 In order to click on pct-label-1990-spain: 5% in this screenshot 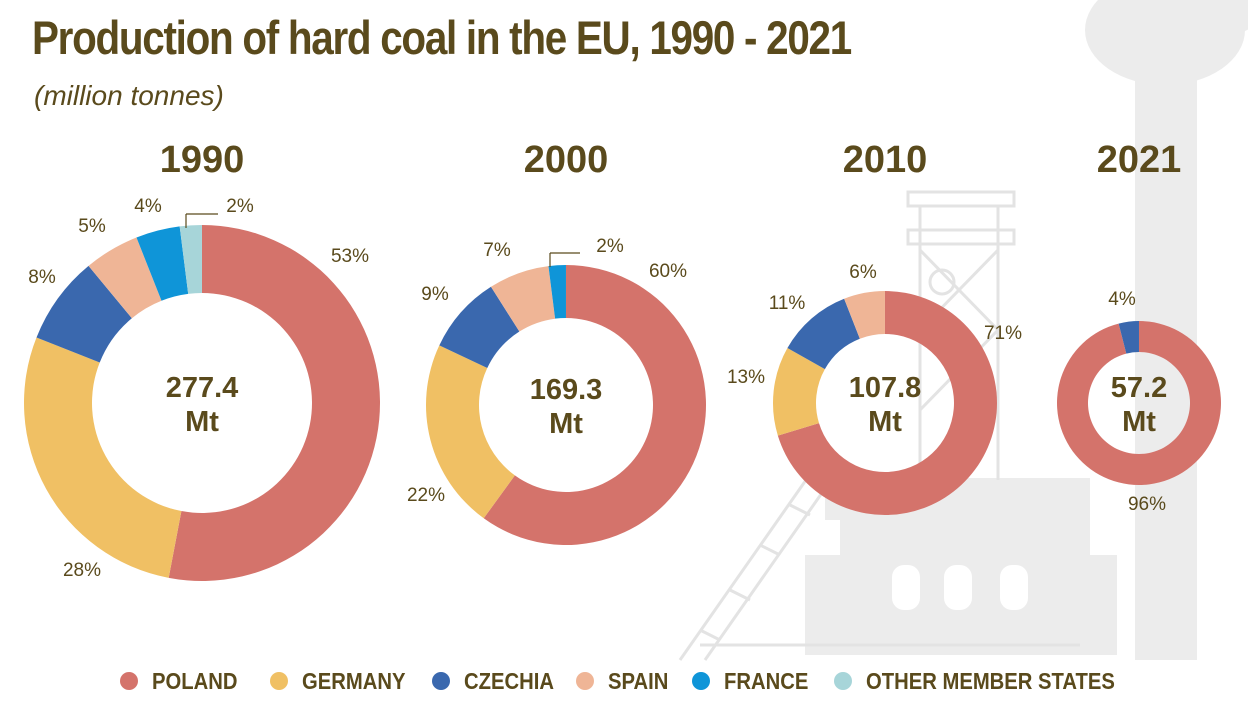, I will do `click(92, 226)`.